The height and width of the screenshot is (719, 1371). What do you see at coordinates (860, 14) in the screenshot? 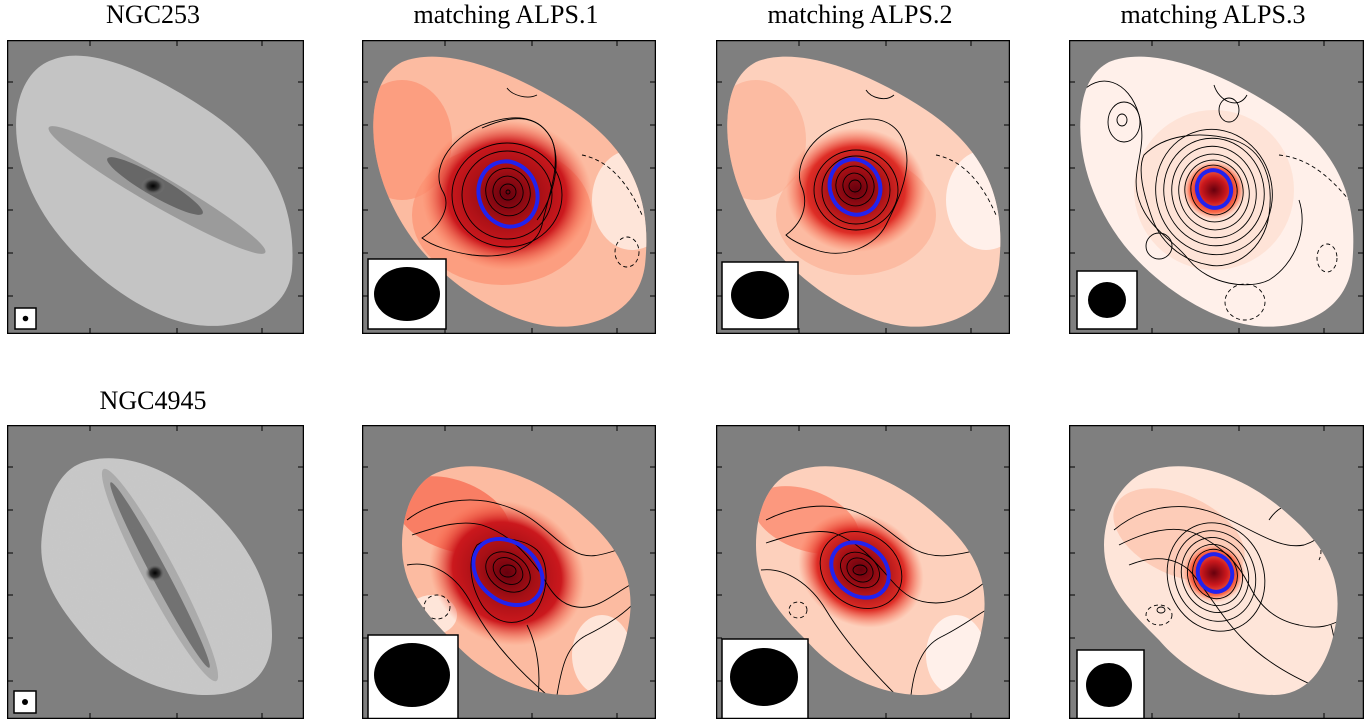
I see `panel-title-alps2: matching ALPS.2` at bounding box center [860, 14].